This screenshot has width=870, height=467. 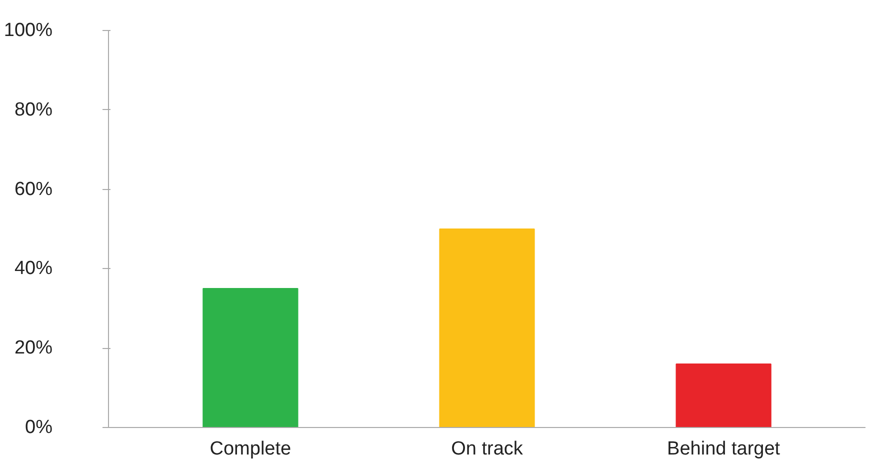 I want to click on y-tick-label: 60%, so click(x=33, y=189).